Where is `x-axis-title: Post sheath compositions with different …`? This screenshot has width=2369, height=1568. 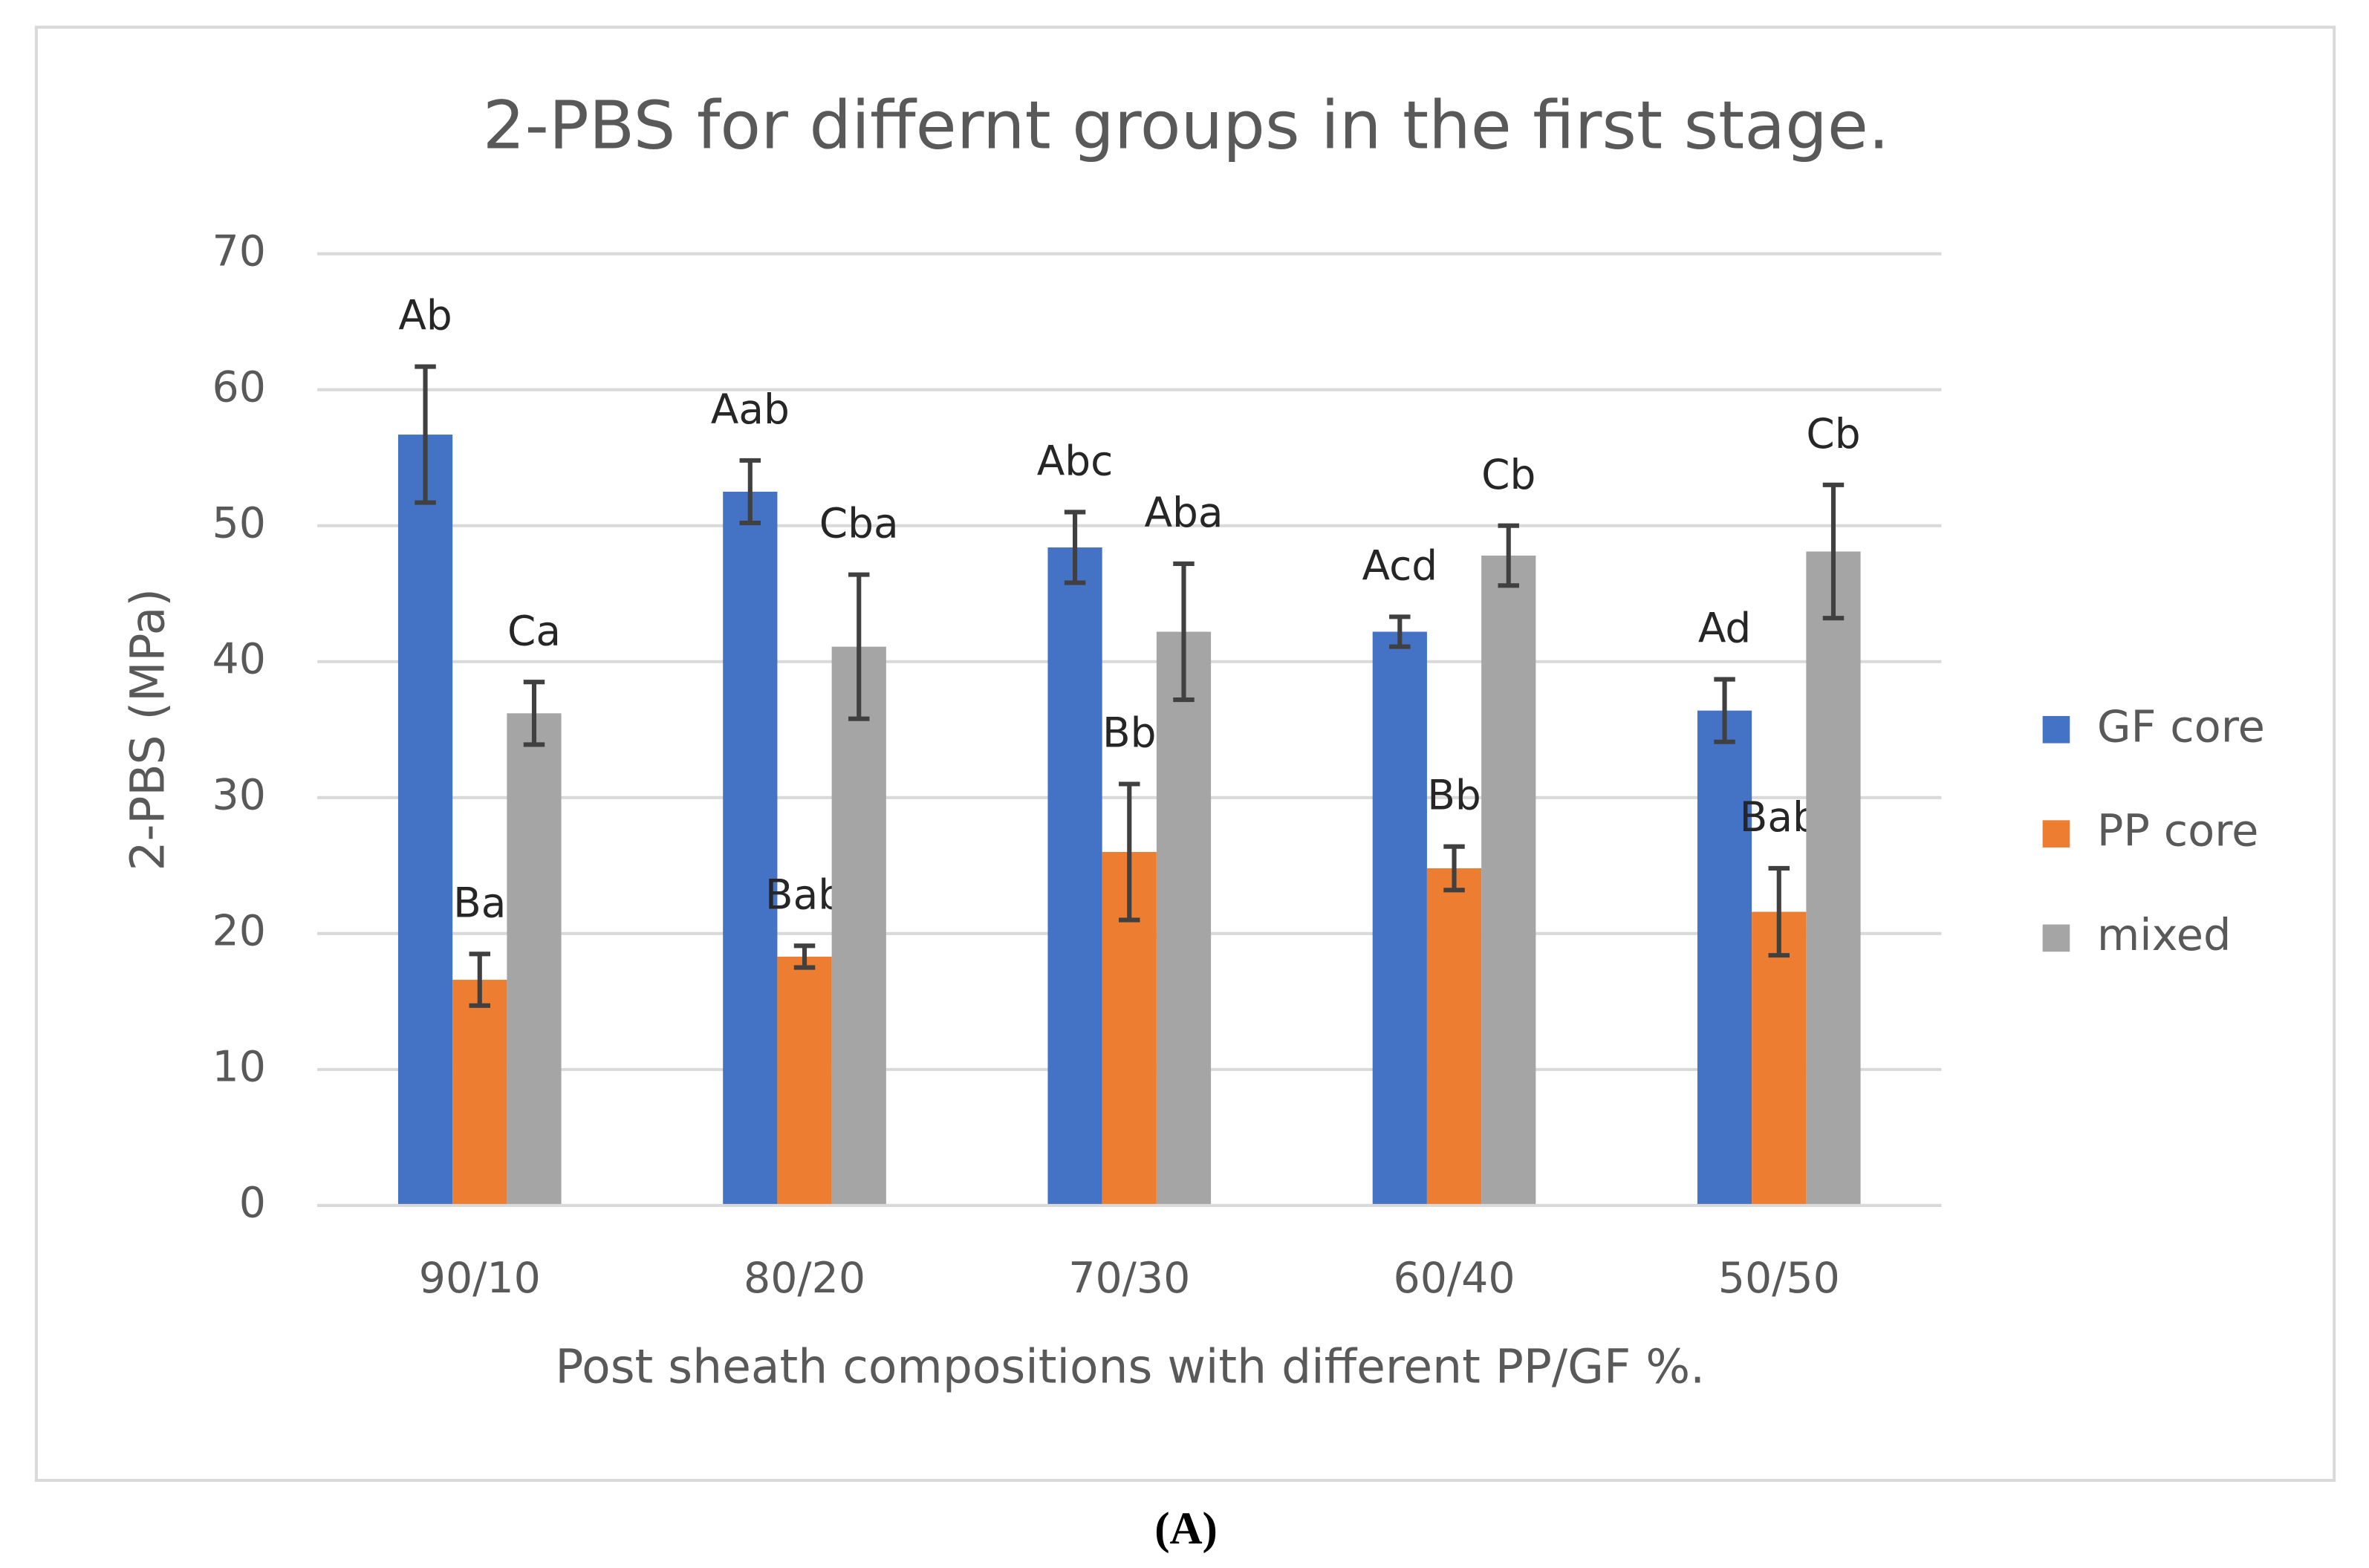
x-axis-title: Post sheath compositions with different … is located at coordinates (1130, 1367).